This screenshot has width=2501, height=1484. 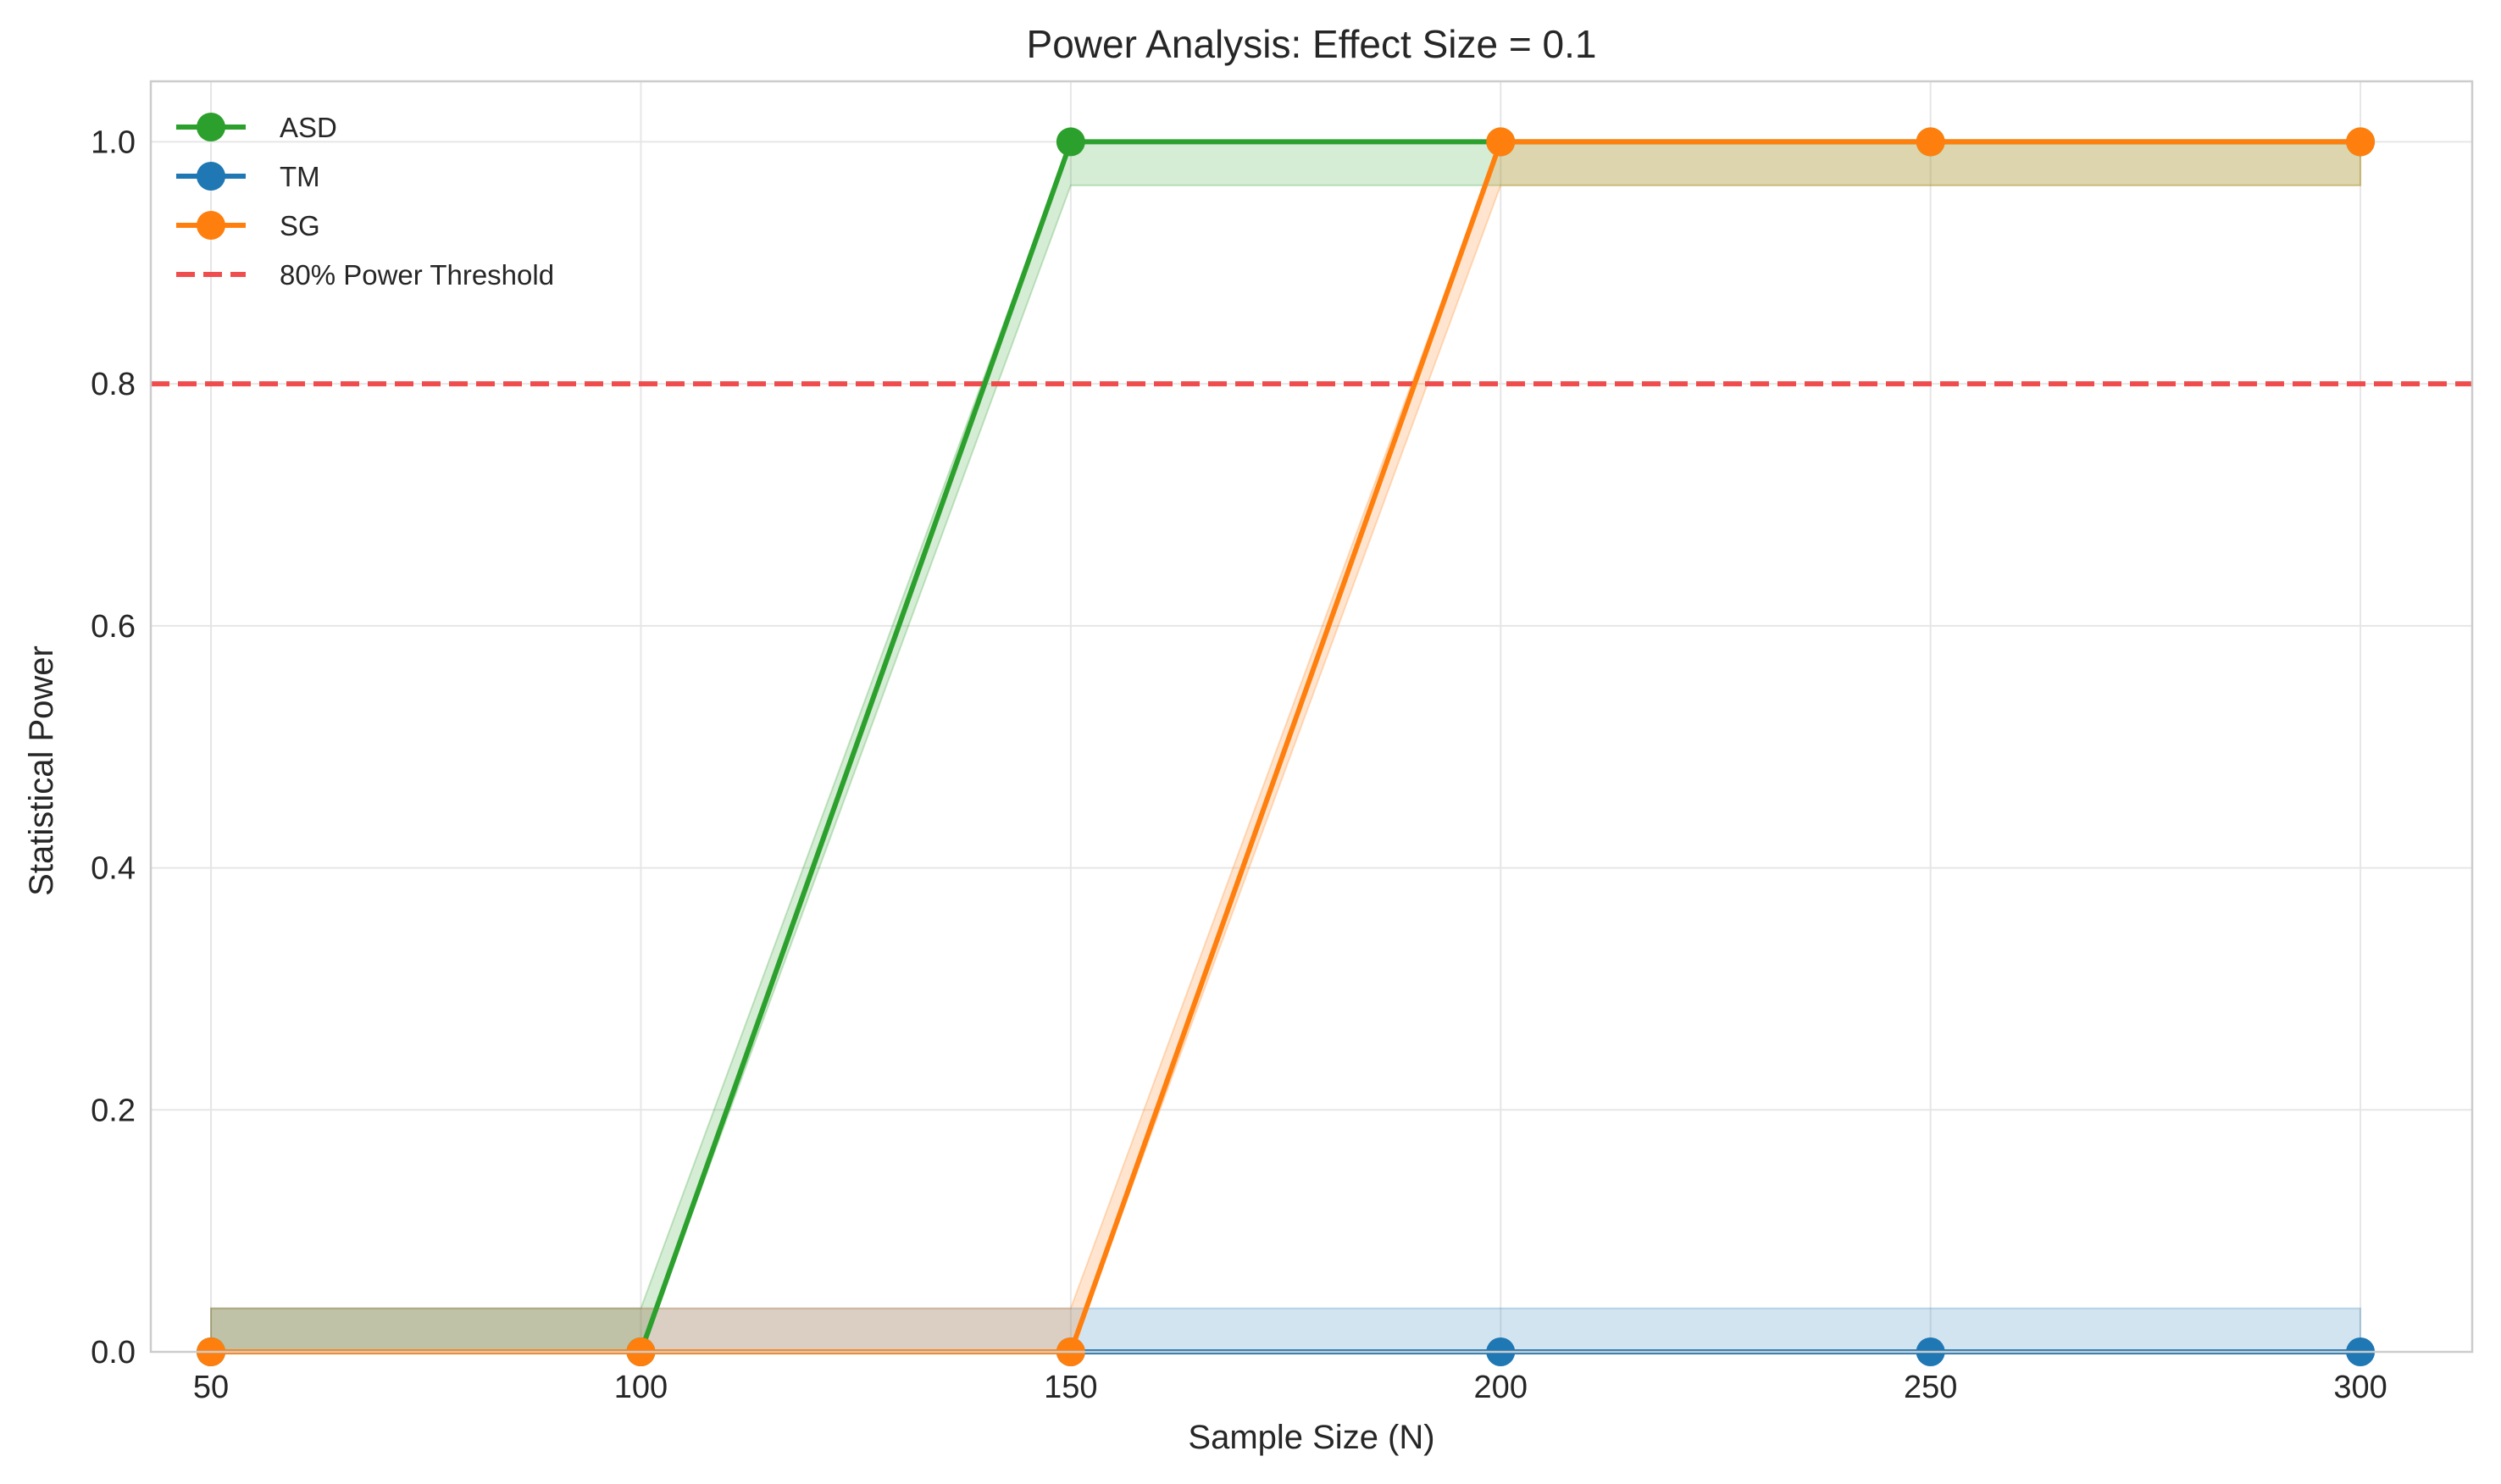 What do you see at coordinates (113, 869) in the screenshot?
I see `y-tick-label: 0.4` at bounding box center [113, 869].